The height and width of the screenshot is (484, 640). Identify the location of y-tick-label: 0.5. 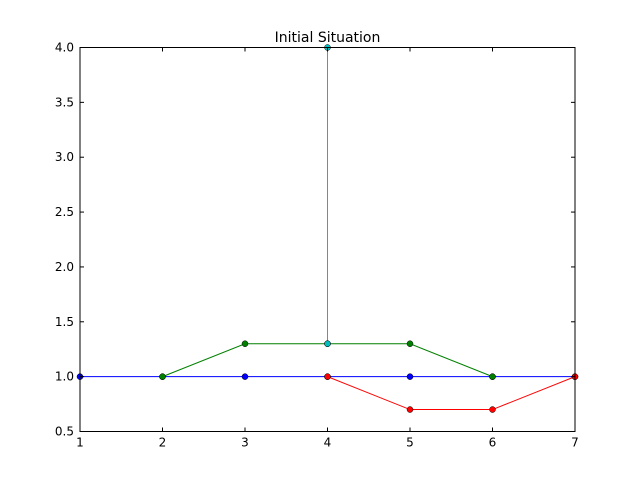
(64, 432).